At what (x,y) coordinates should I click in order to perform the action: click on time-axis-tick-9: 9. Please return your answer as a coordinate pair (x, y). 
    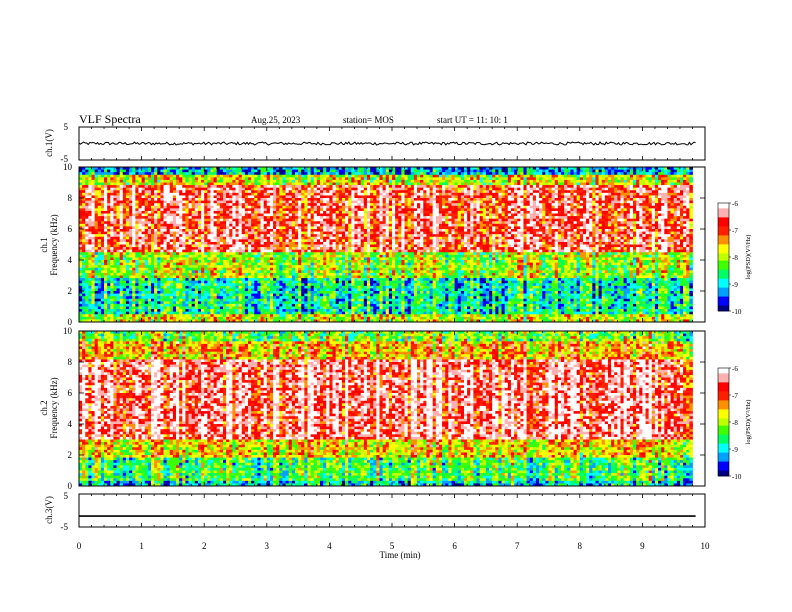
    Looking at the image, I should click on (642, 546).